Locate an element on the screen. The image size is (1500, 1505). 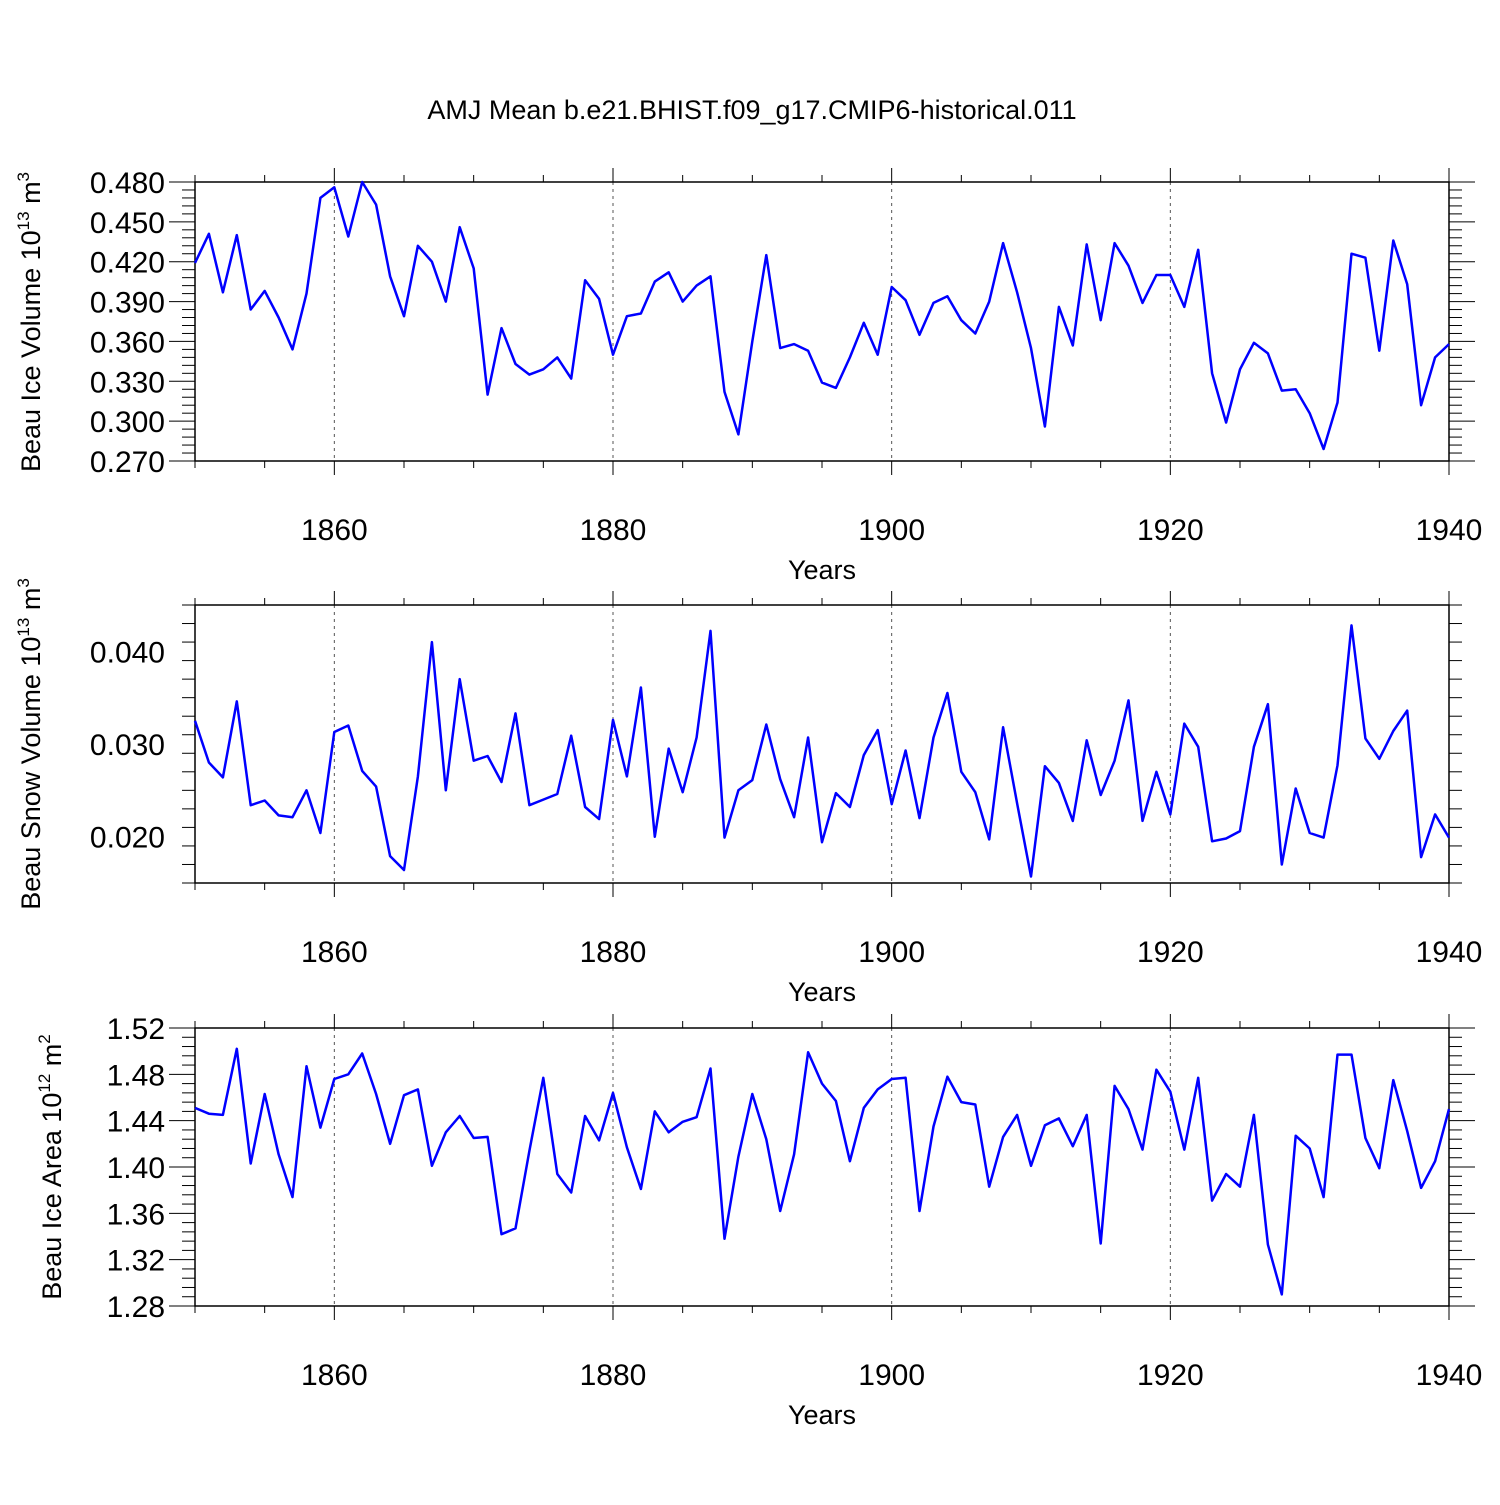
ice-volume-y-axis-title-part: m is located at coordinates (31, 196).